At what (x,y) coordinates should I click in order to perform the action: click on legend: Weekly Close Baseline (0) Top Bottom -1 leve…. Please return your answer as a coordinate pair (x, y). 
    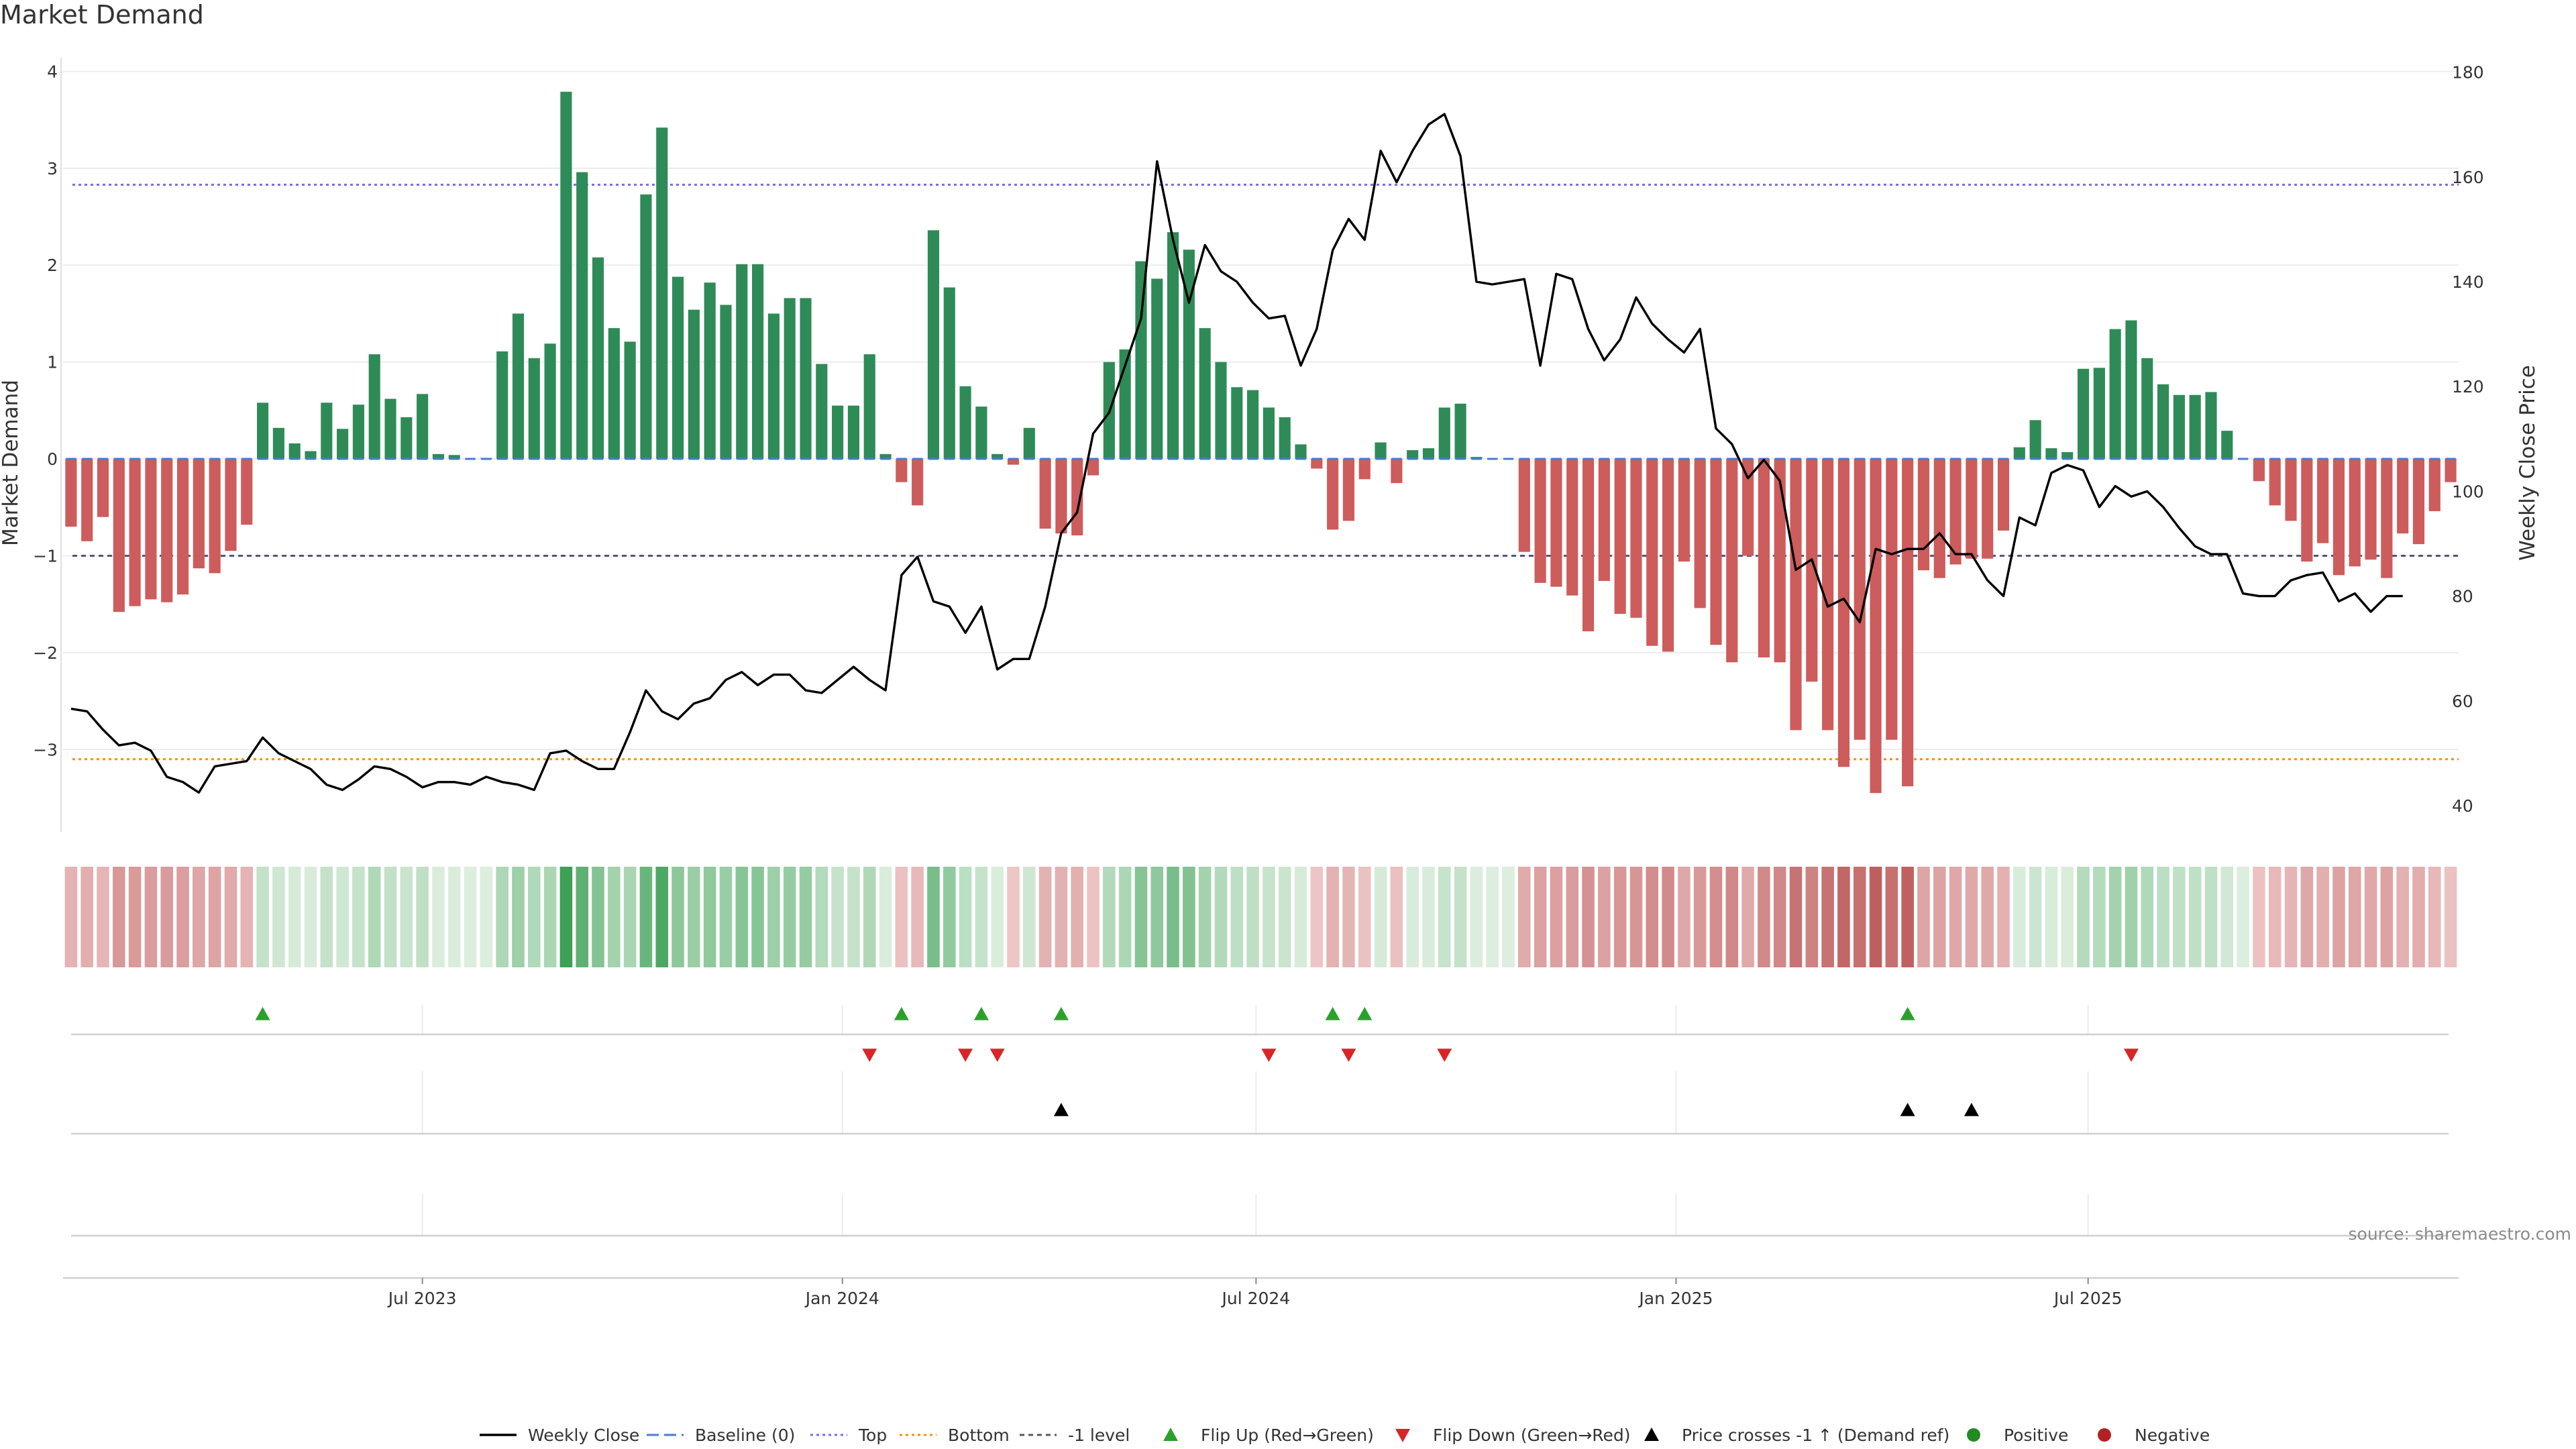
    Looking at the image, I should click on (1345, 1435).